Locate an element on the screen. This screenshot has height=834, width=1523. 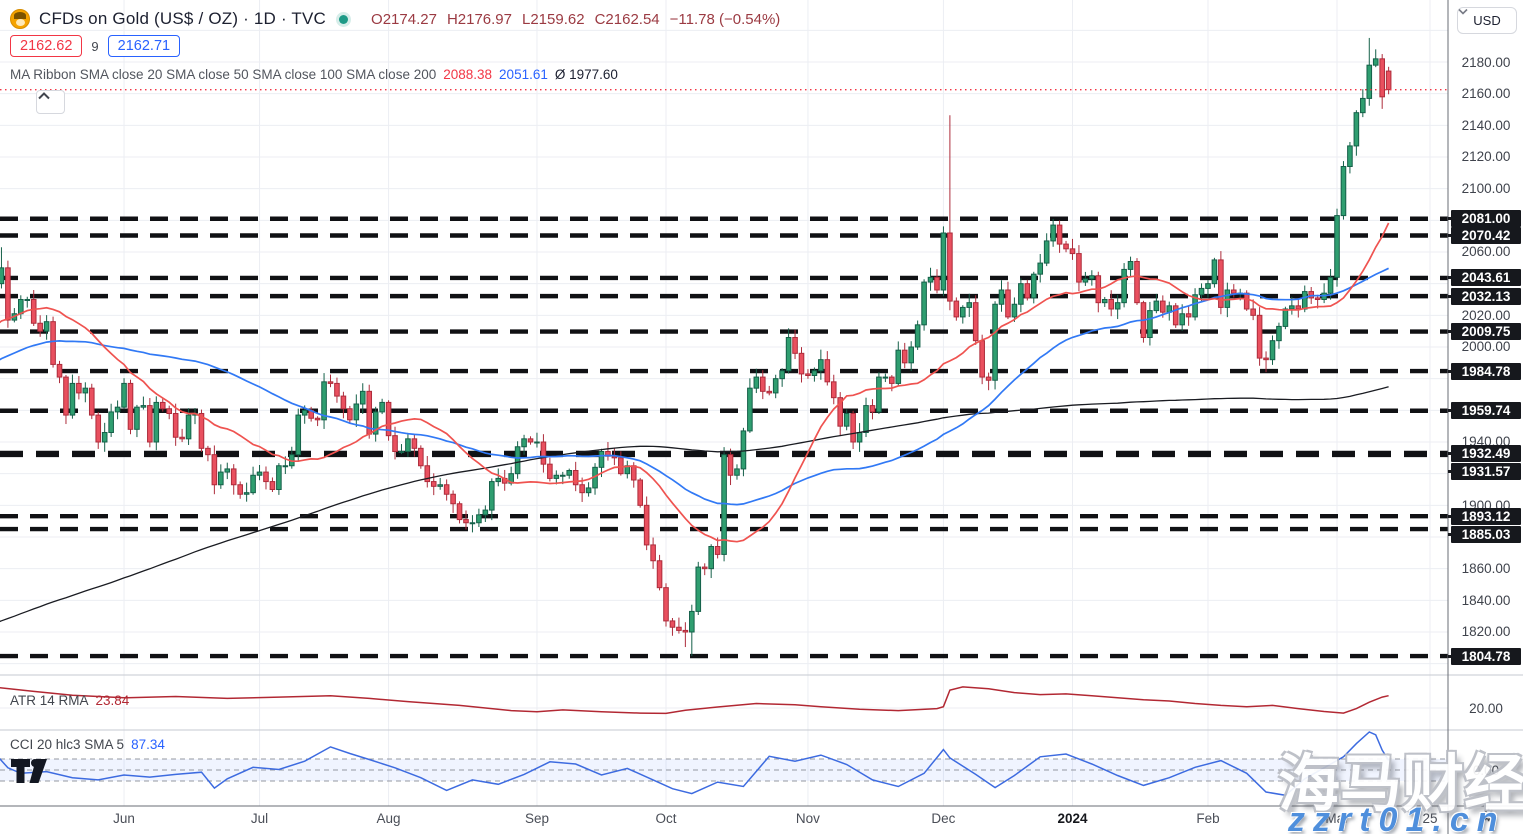
sell-bid-button: 2162.62 is located at coordinates (46, 46).